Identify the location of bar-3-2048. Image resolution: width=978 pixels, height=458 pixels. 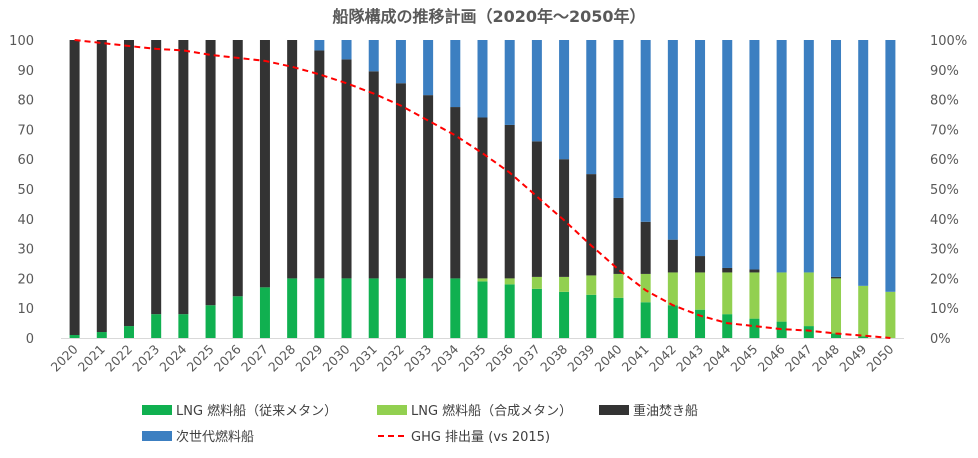
(836, 277).